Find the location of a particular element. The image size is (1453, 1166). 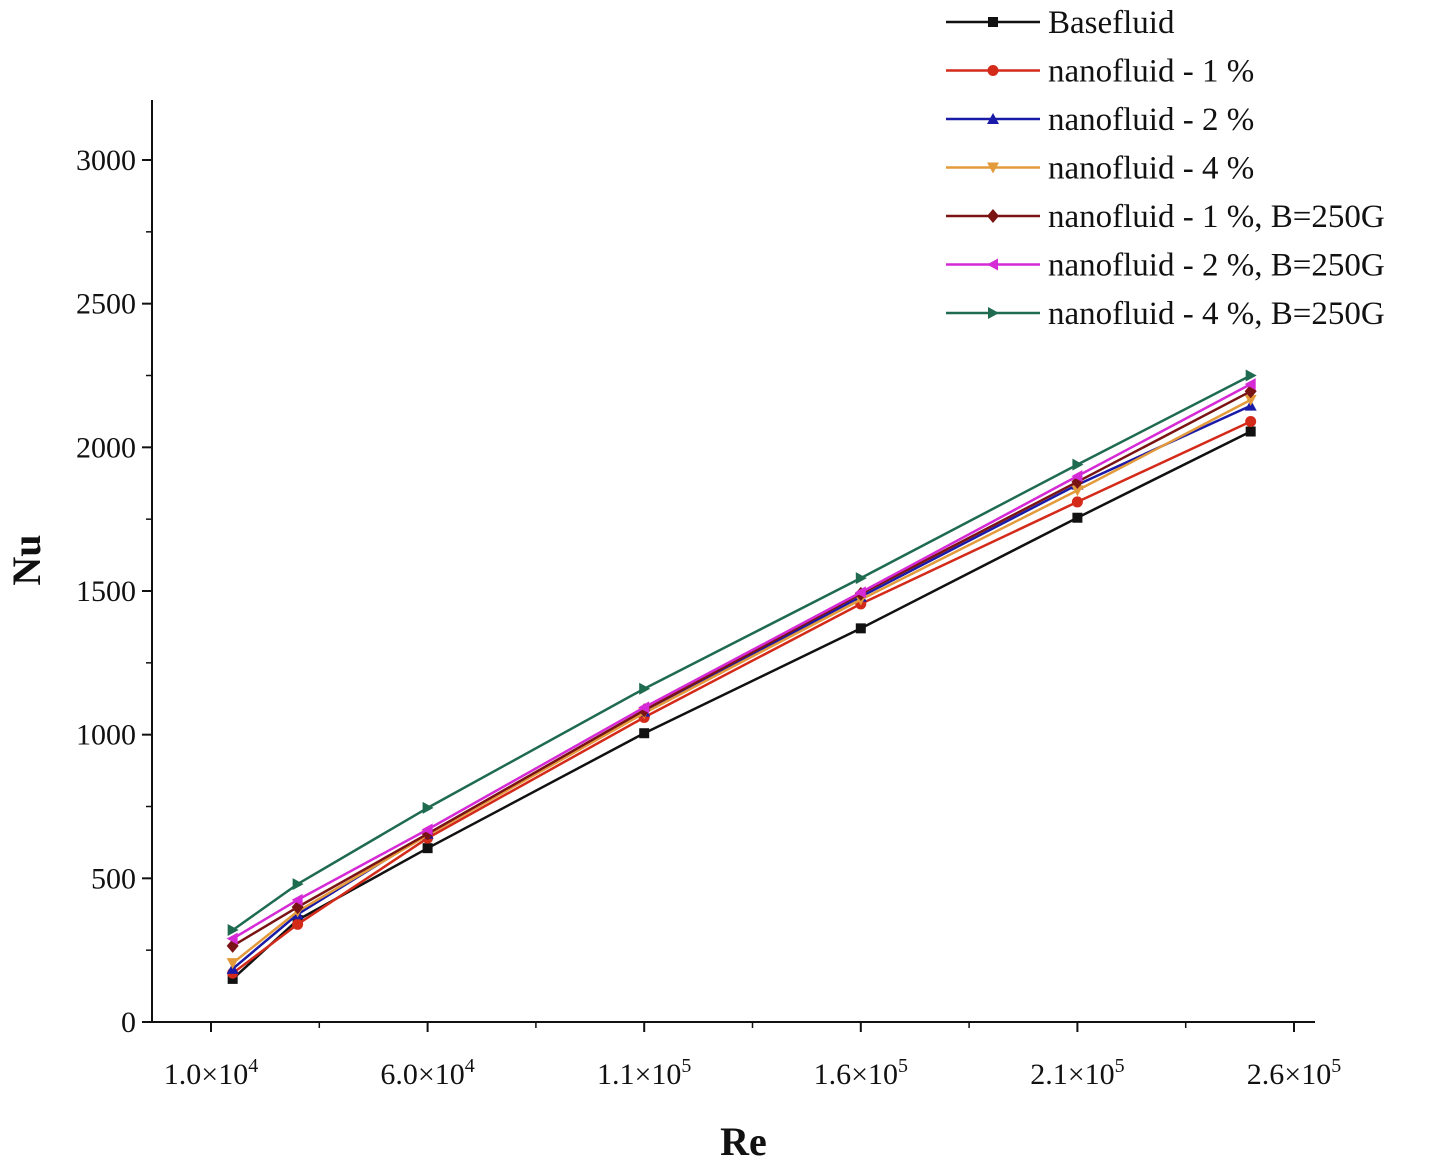

legend-item: nanofluid - 2 %, B=250G is located at coordinates (1165, 266).